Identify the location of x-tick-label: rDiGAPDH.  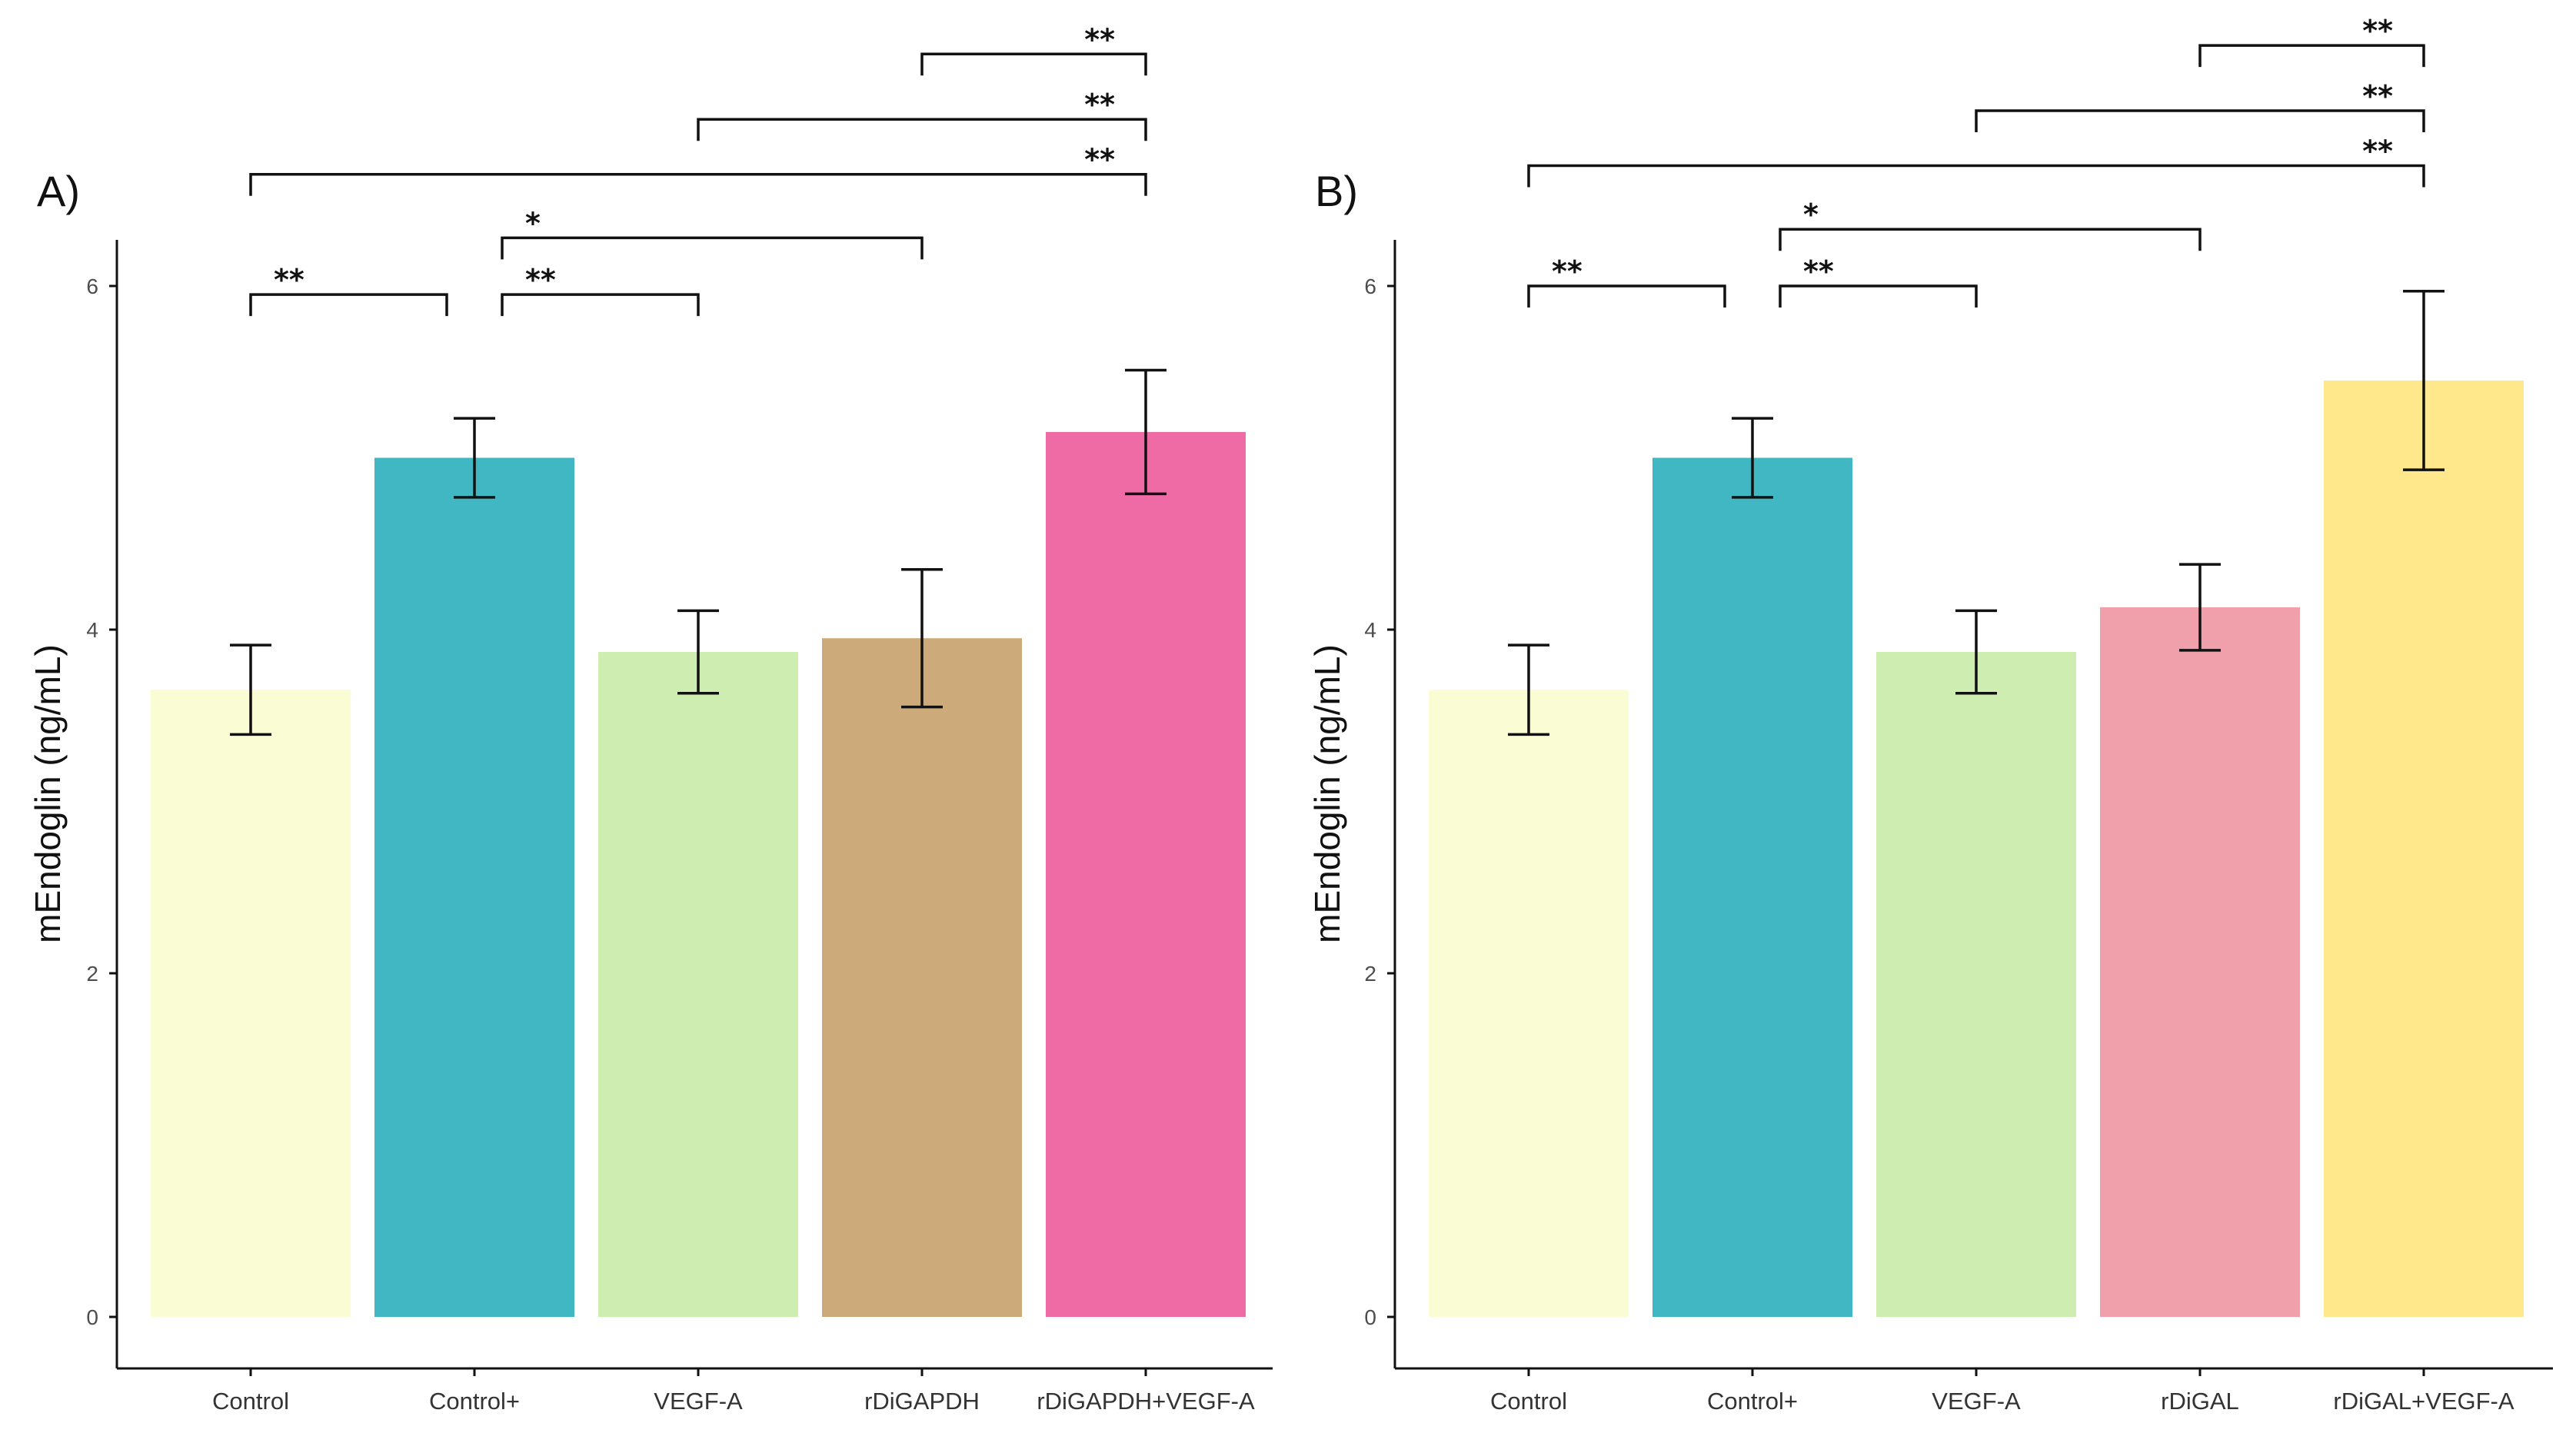
(922, 1401).